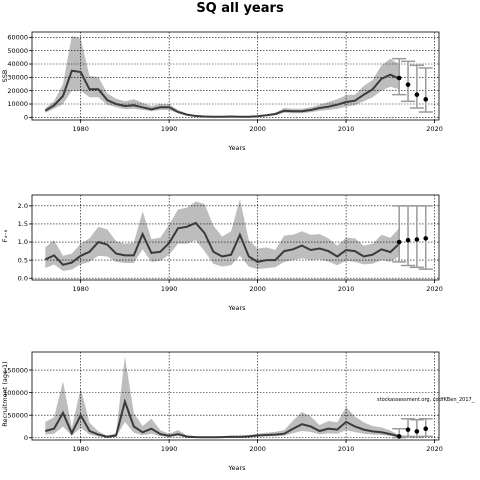 Image resolution: width=480 pixels, height=480 pixels. Describe the element at coordinates (408, 84) in the screenshot. I see `ssb-projection-point-2017` at that location.